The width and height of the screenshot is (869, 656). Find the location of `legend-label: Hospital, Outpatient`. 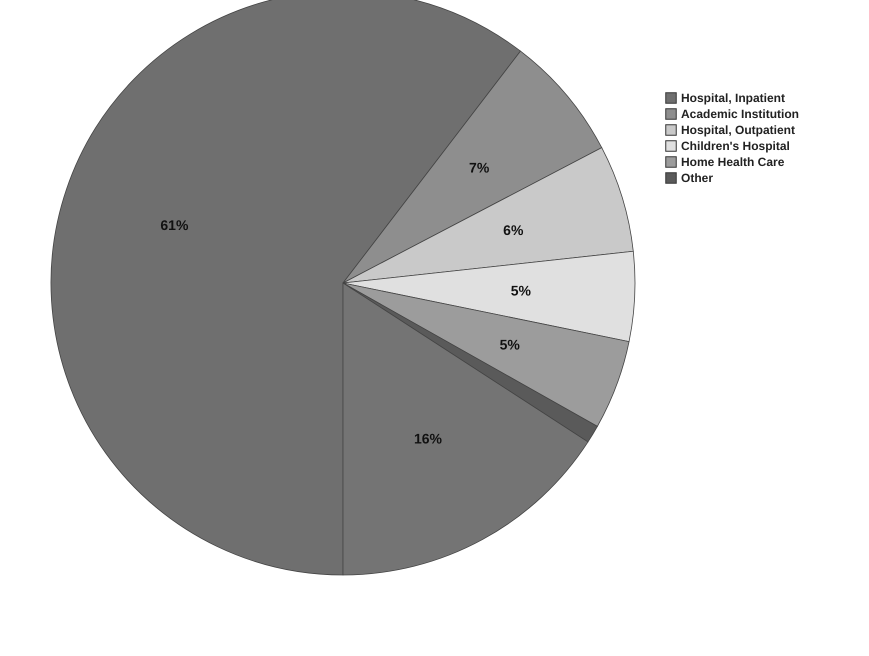

legend-label: Hospital, Outpatient is located at coordinates (738, 130).